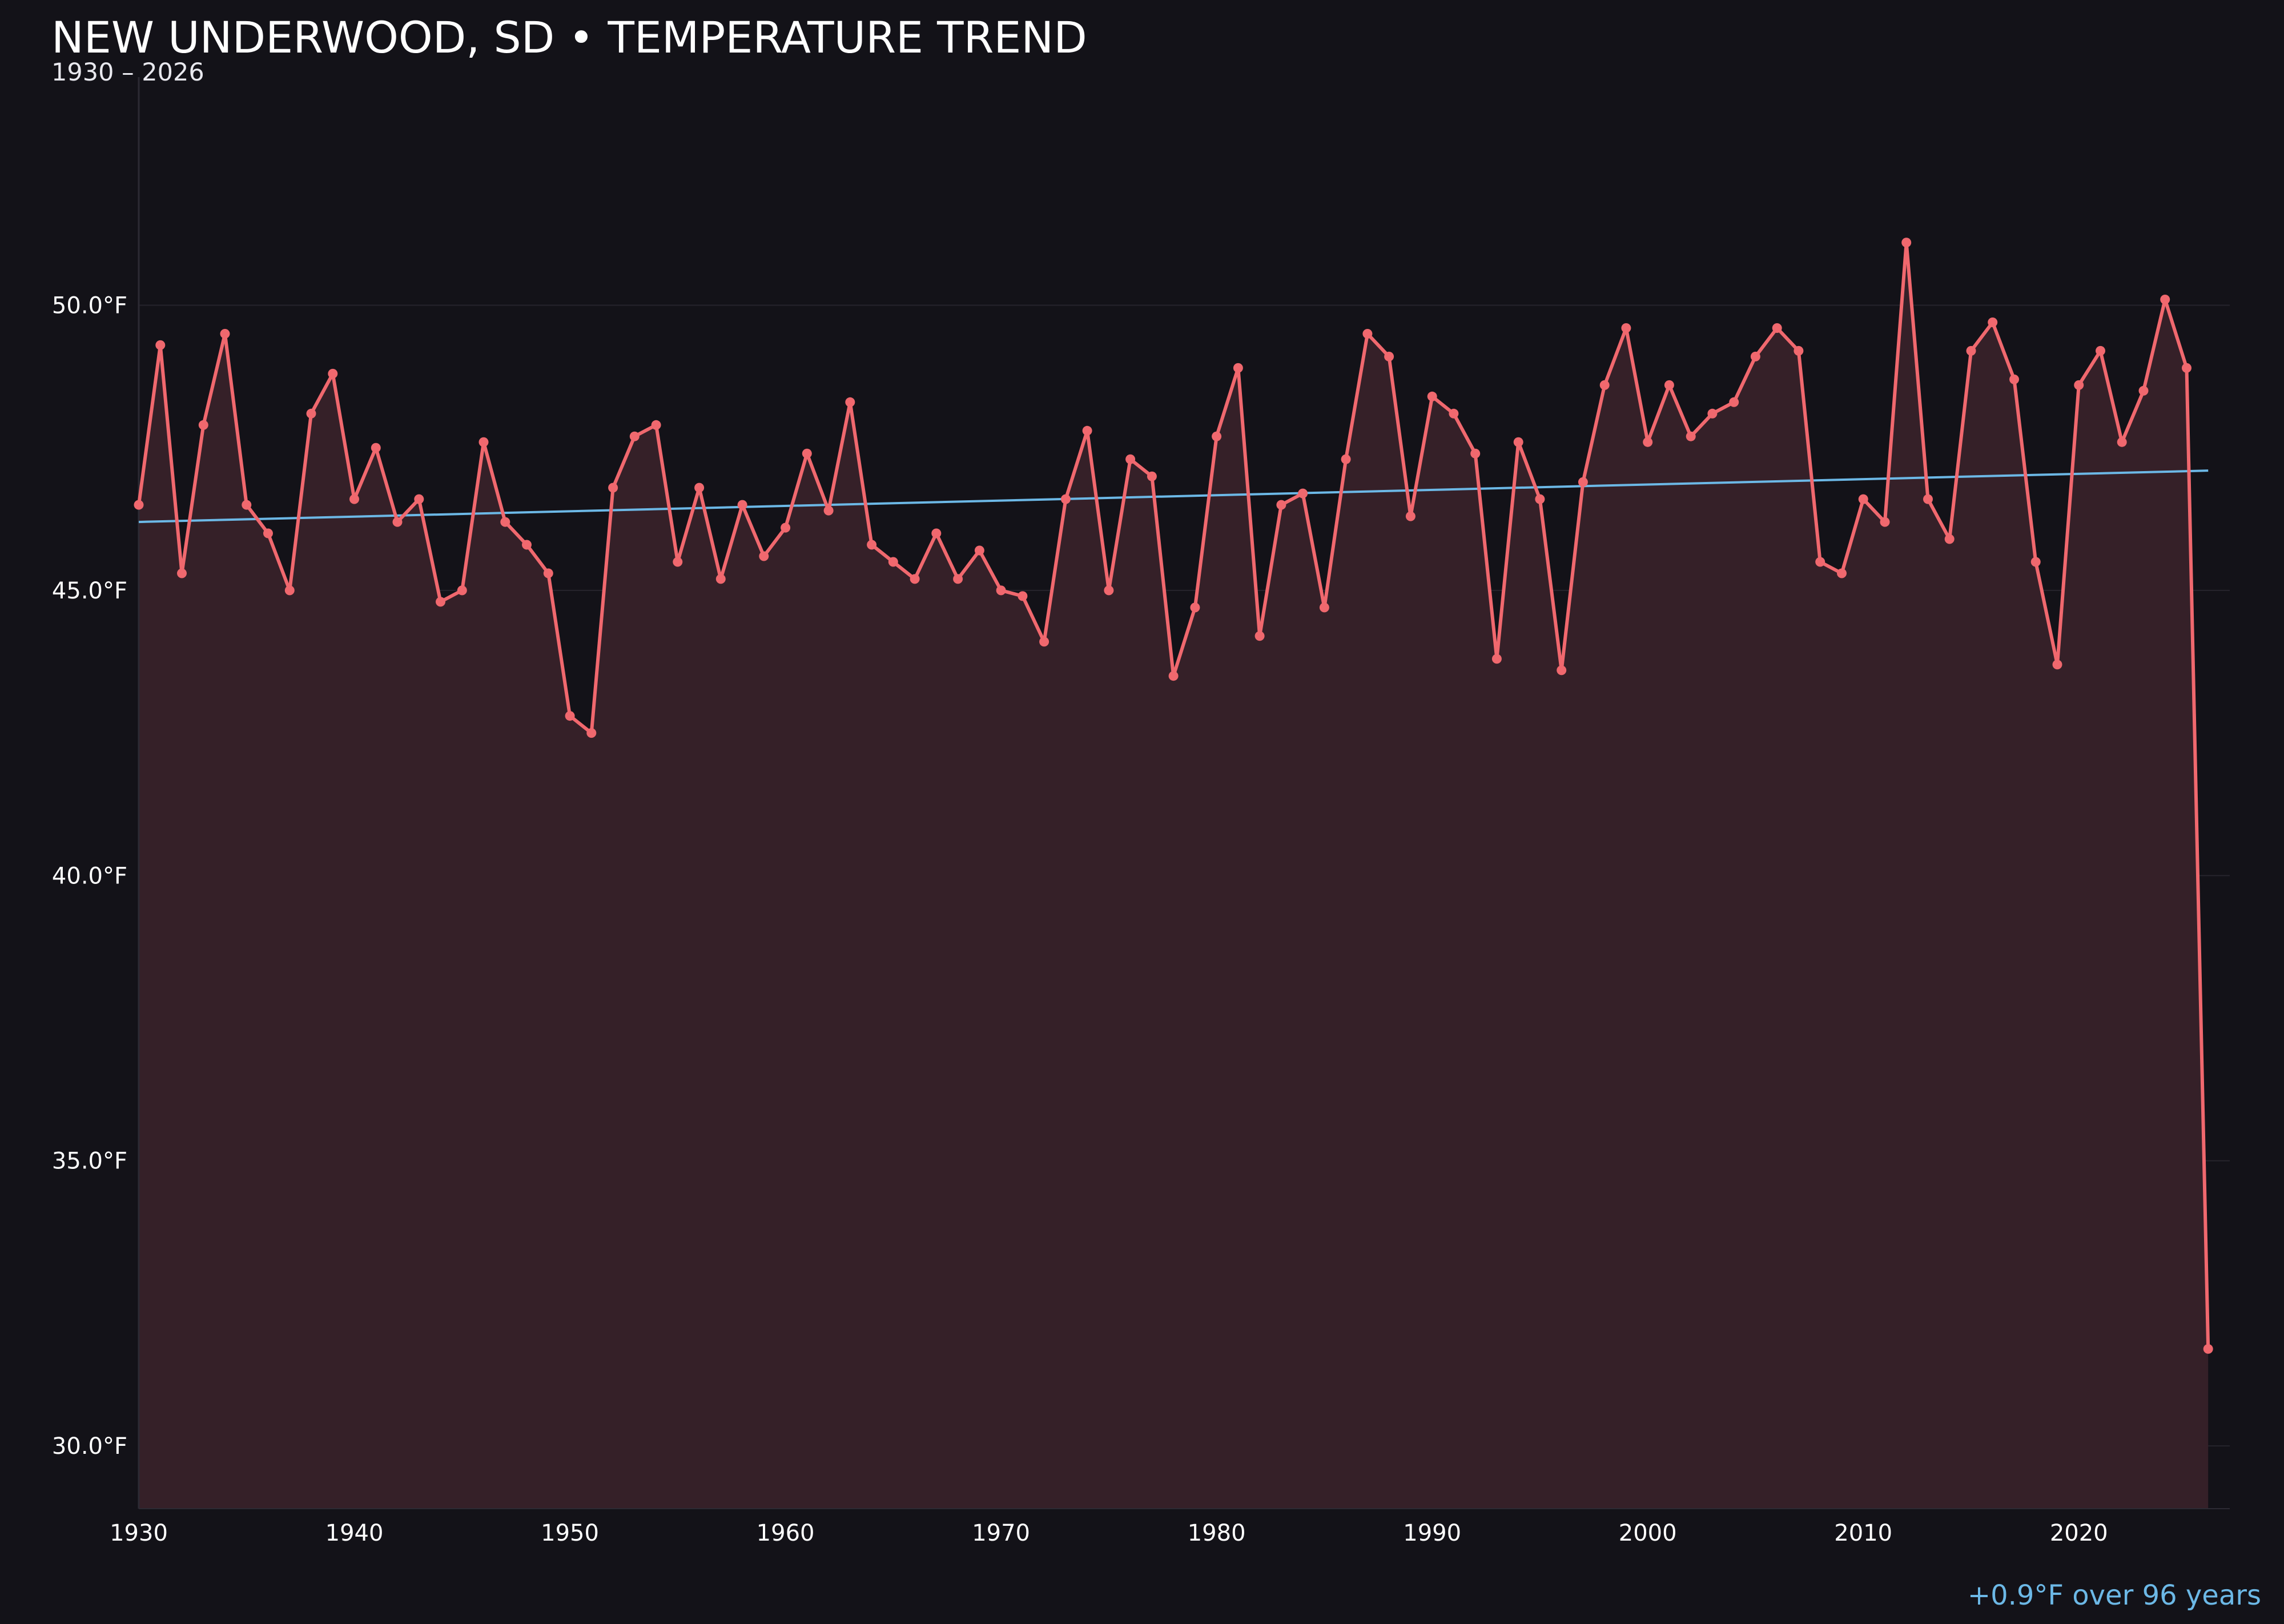  What do you see at coordinates (354, 1533) in the screenshot?
I see `x-tick-label: 1940` at bounding box center [354, 1533].